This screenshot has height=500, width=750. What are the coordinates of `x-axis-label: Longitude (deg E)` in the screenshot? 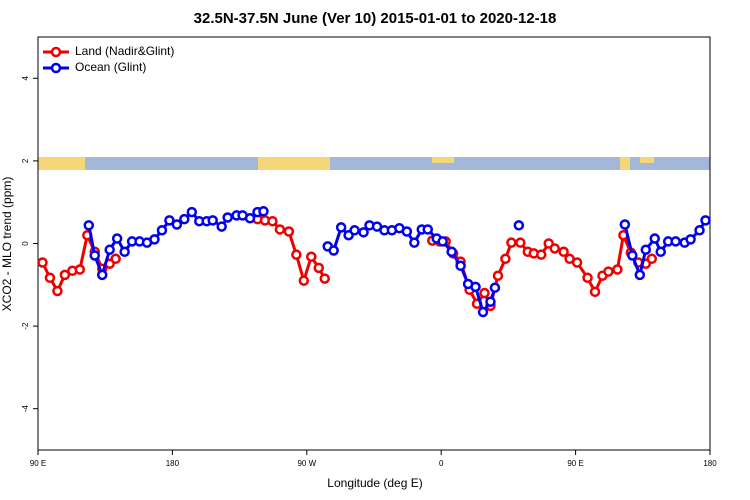 It's located at (374, 483).